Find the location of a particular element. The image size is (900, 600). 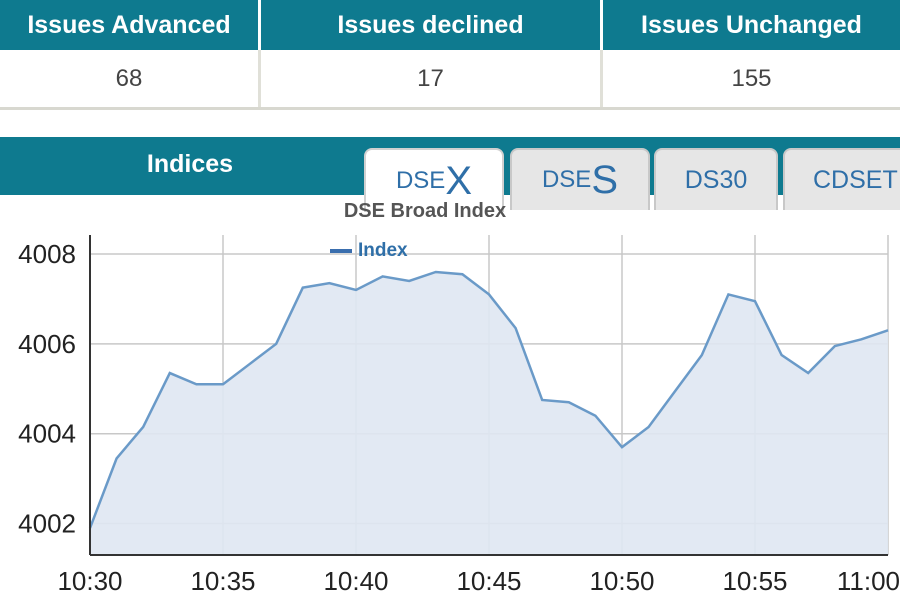

legend-label: Index is located at coordinates (383, 250).